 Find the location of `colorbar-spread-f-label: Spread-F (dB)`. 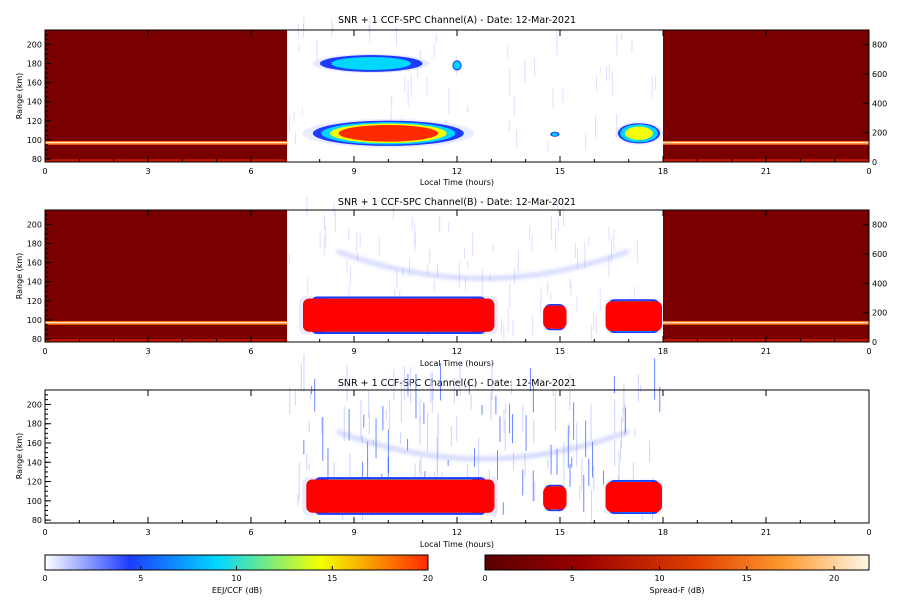

colorbar-spread-f-label: Spread-F (dB) is located at coordinates (676, 590).